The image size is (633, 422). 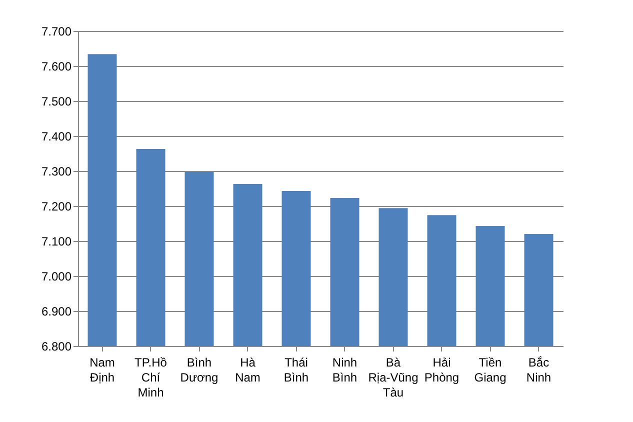 What do you see at coordinates (56, 241) in the screenshot?
I see `y-tick-label: 7.100` at bounding box center [56, 241].